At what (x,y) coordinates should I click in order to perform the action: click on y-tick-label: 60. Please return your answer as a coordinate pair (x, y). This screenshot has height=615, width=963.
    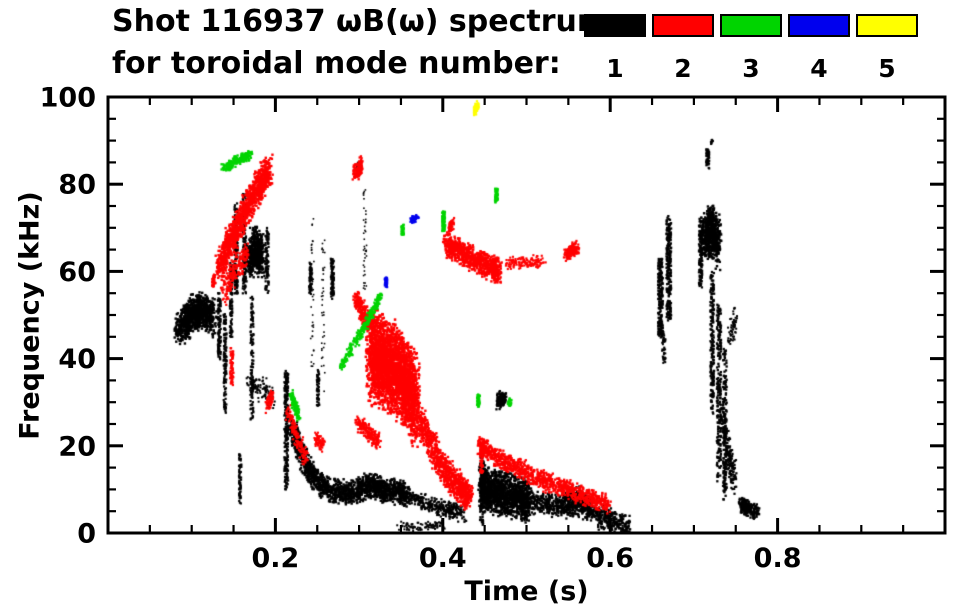
    Looking at the image, I should click on (77, 272).